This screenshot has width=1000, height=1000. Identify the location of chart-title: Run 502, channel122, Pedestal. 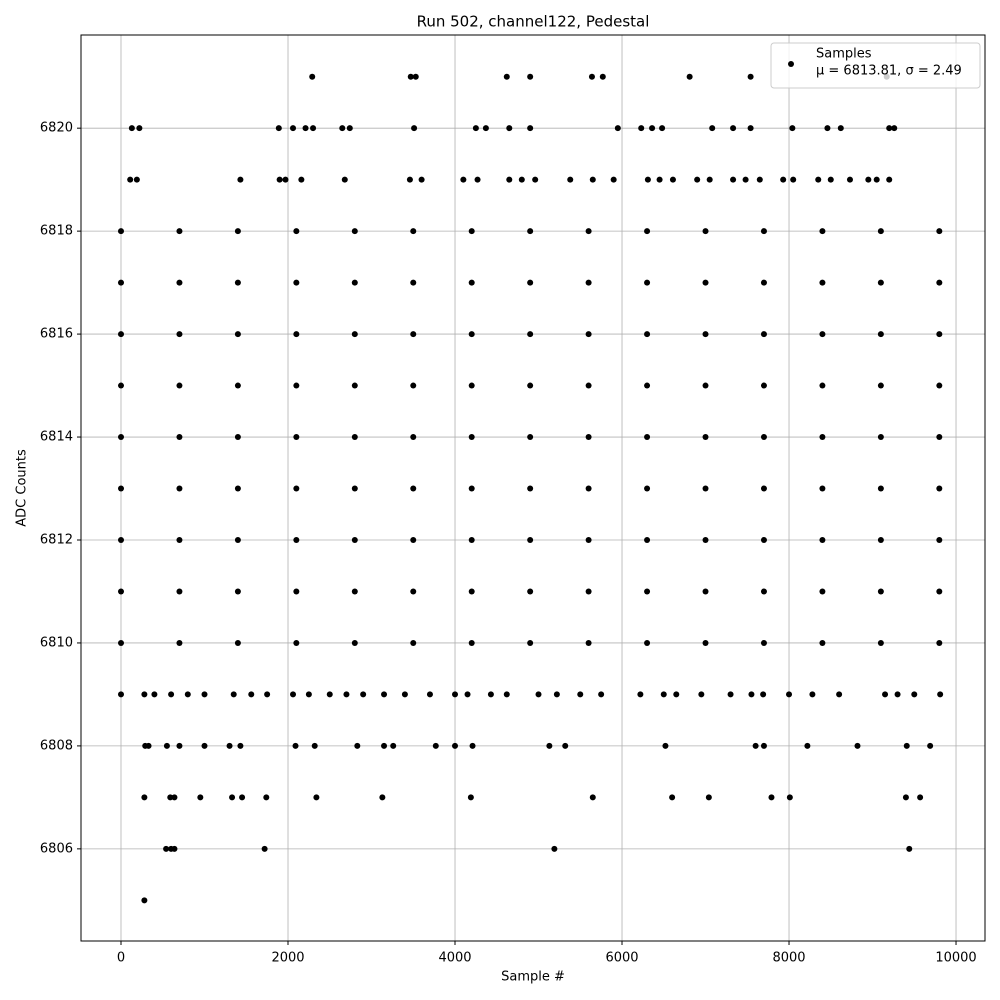
(533, 22).